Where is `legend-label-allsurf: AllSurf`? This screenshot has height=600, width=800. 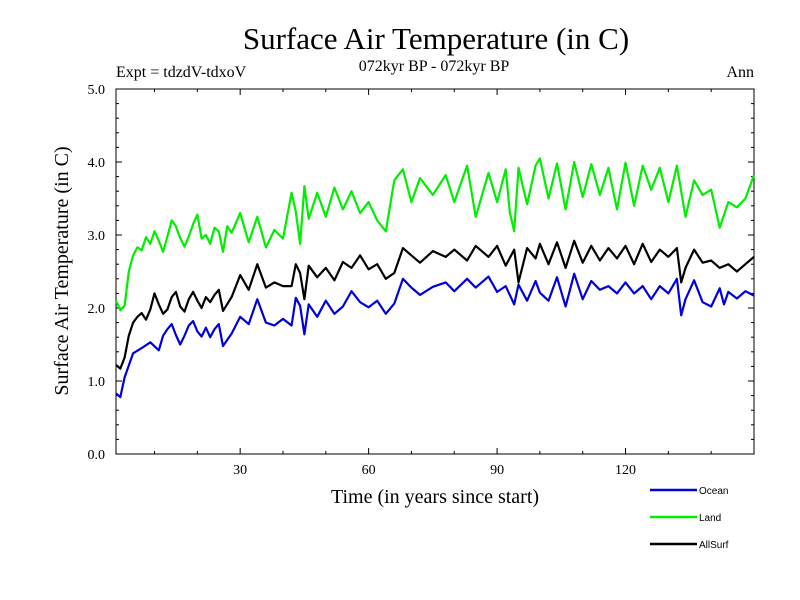 legend-label-allsurf: AllSurf is located at coordinates (714, 545).